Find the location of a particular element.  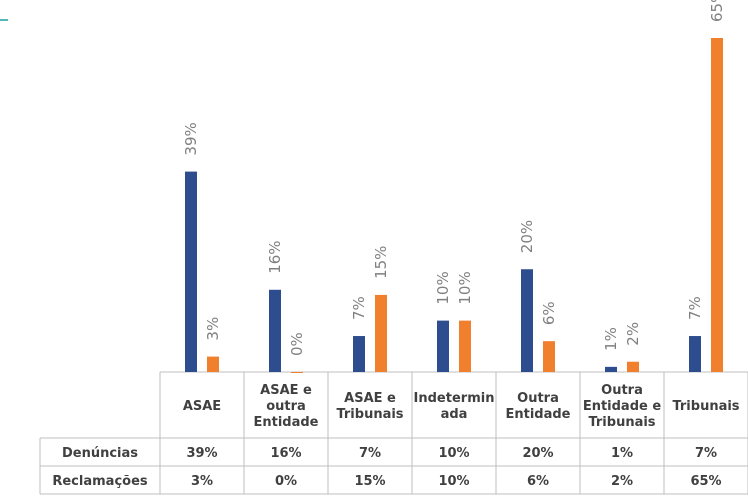

category-label: Outra Entidade e Tribunais is located at coordinates (622, 406).